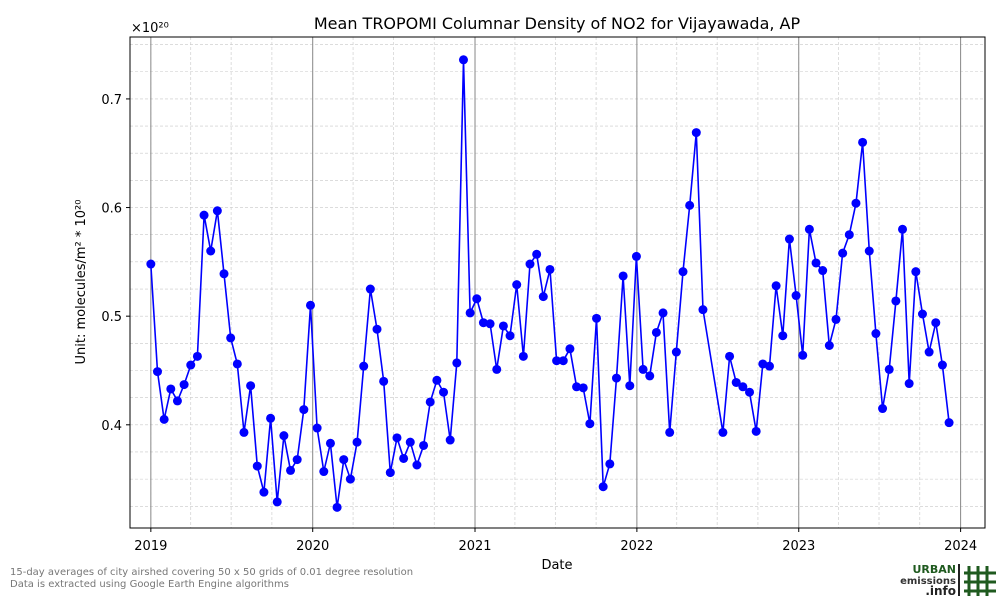  Describe the element at coordinates (111, 209) in the screenshot. I see `y-tick-label: 0.6` at that location.